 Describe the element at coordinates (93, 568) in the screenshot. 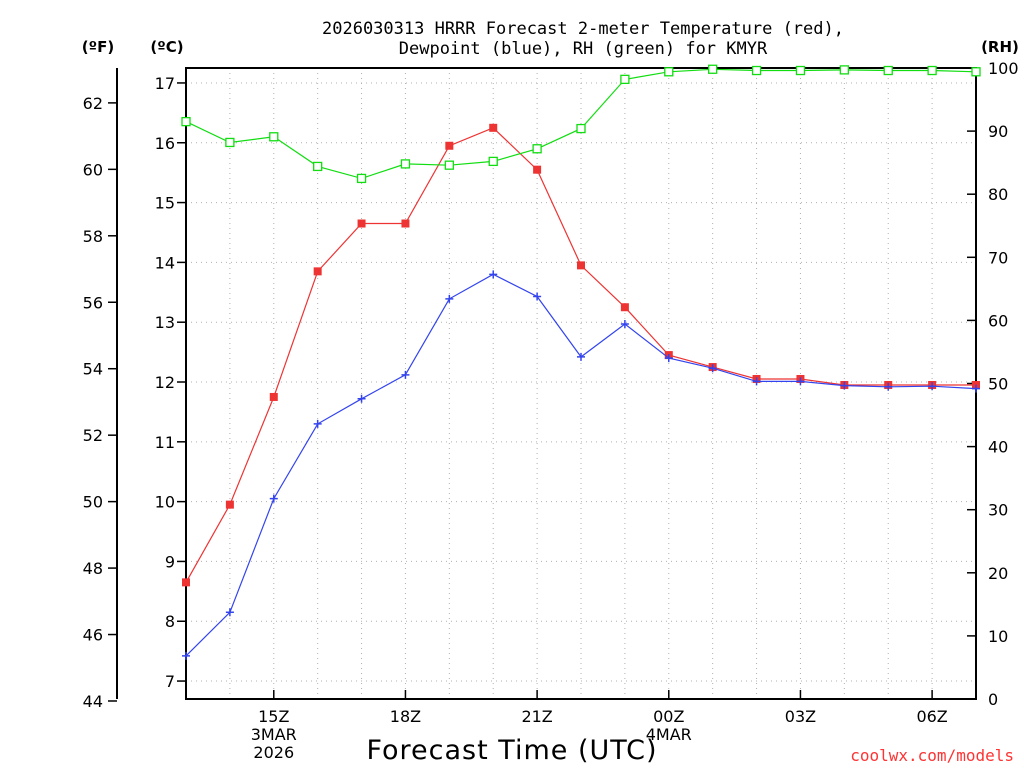

I see `fahrenheit-tick-label: 48` at that location.